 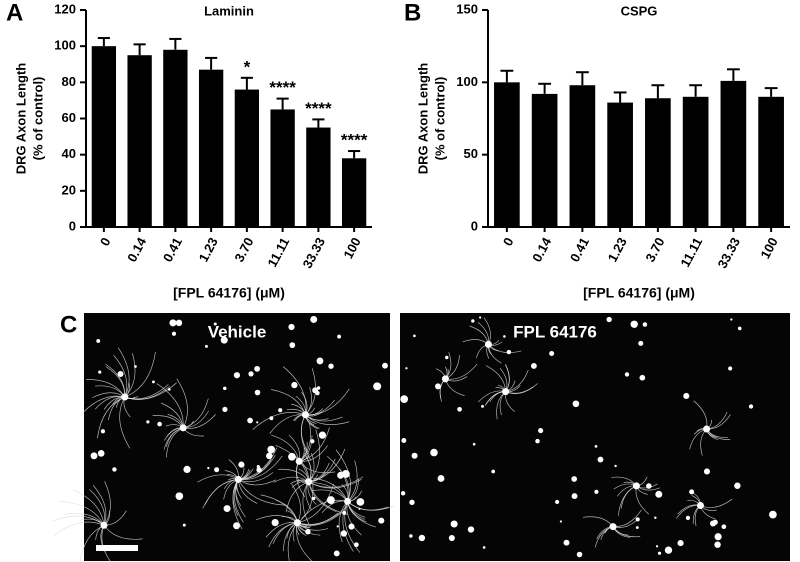 What do you see at coordinates (68, 324) in the screenshot?
I see `panel-label: C` at bounding box center [68, 324].